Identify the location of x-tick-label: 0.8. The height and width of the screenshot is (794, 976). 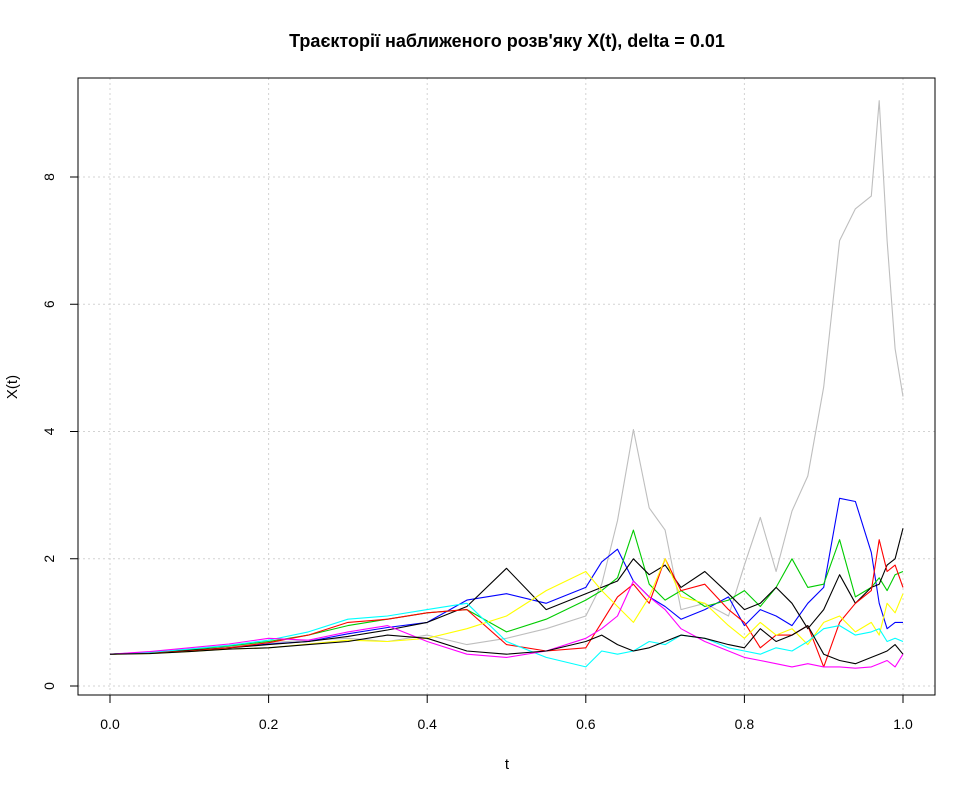
(745, 724).